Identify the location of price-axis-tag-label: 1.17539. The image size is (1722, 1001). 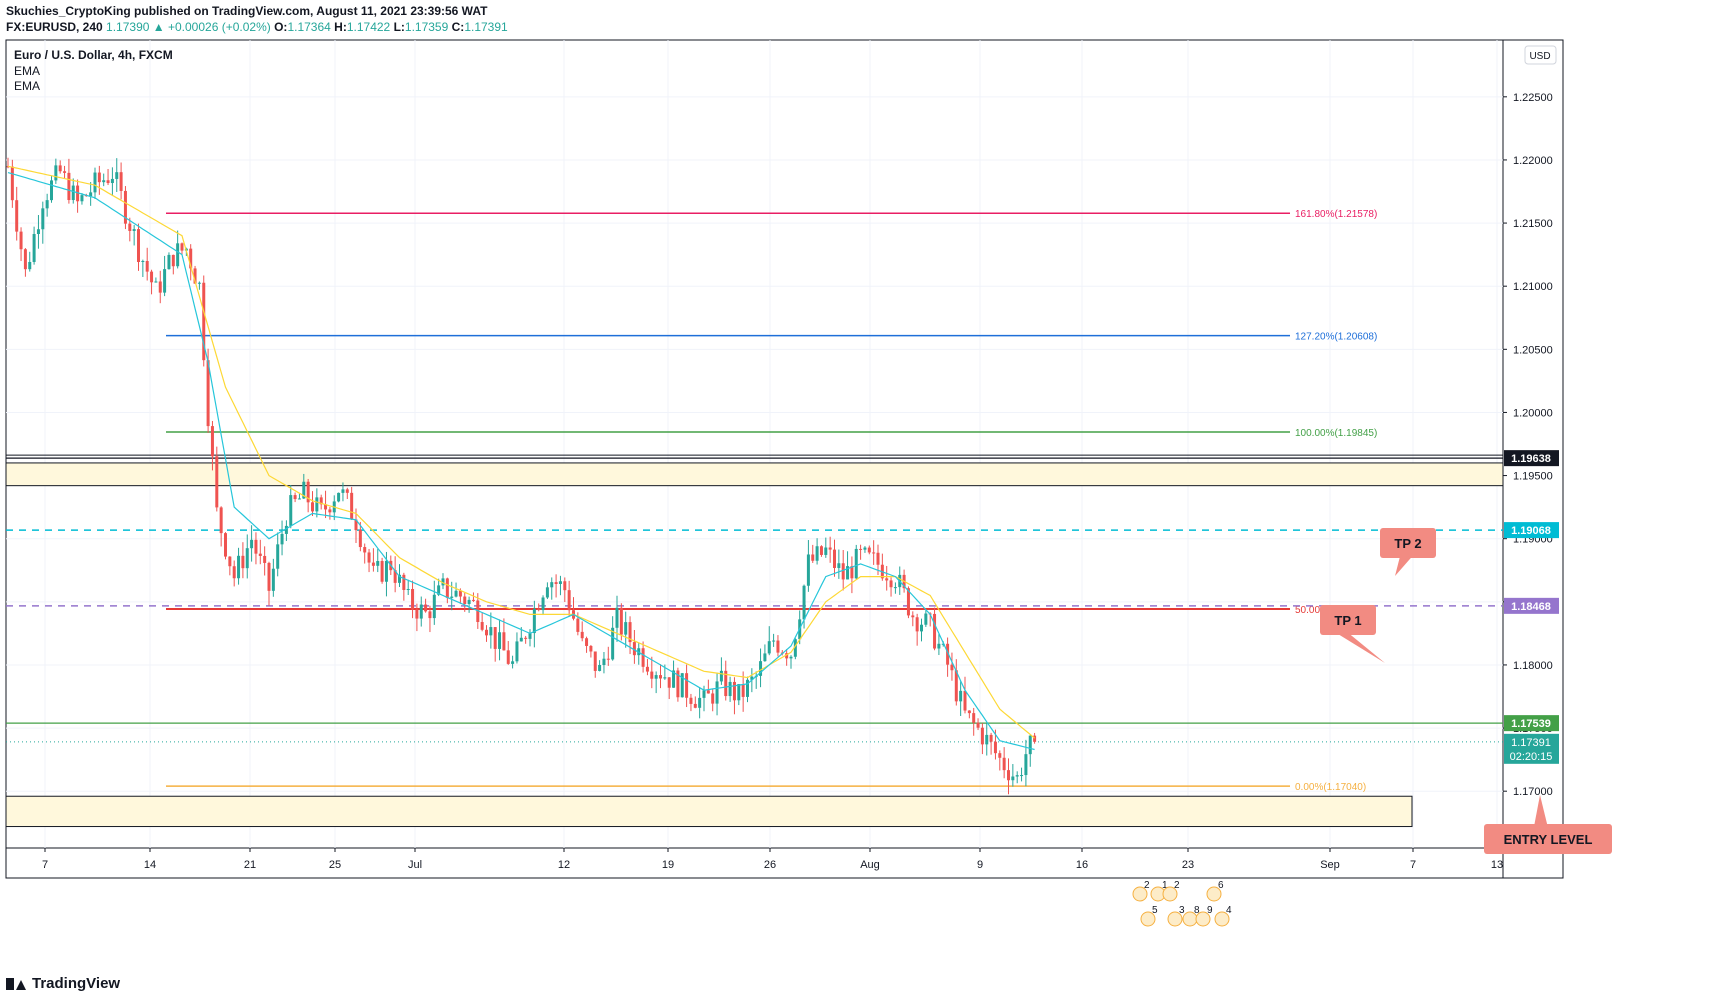
(1531, 724).